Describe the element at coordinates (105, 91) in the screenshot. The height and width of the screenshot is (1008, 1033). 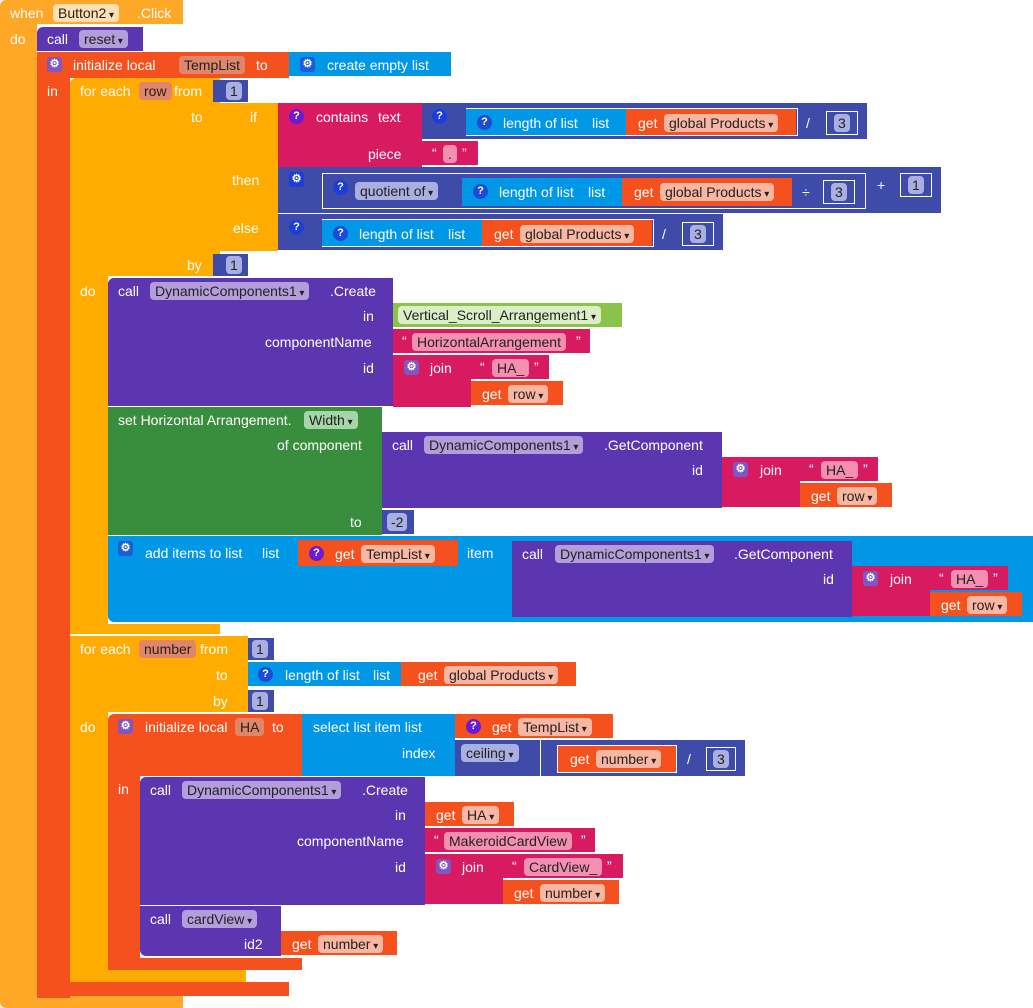
I see `for-each-label: for each` at that location.